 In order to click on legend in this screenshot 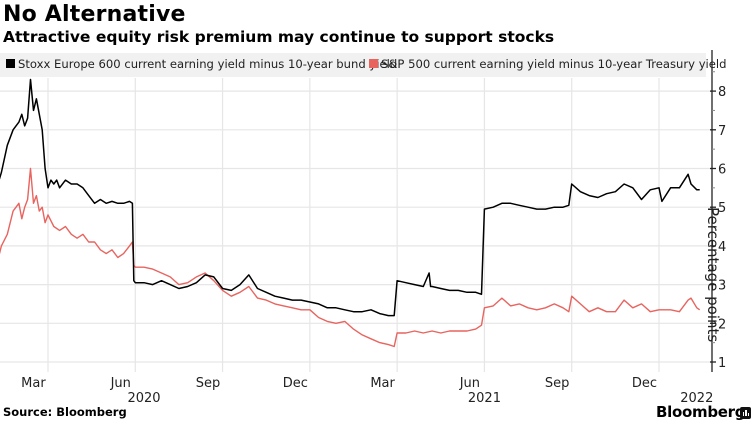, I will do `click(353, 65)`.